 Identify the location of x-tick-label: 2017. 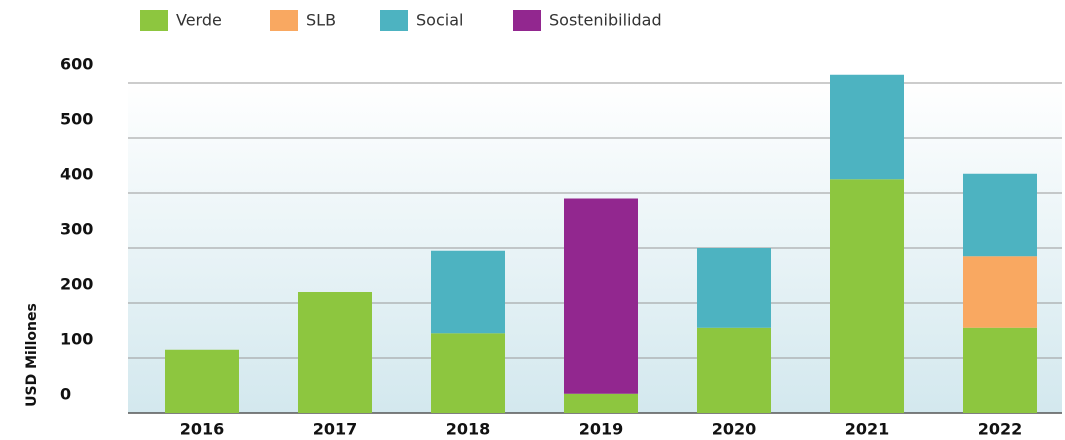
(335, 429).